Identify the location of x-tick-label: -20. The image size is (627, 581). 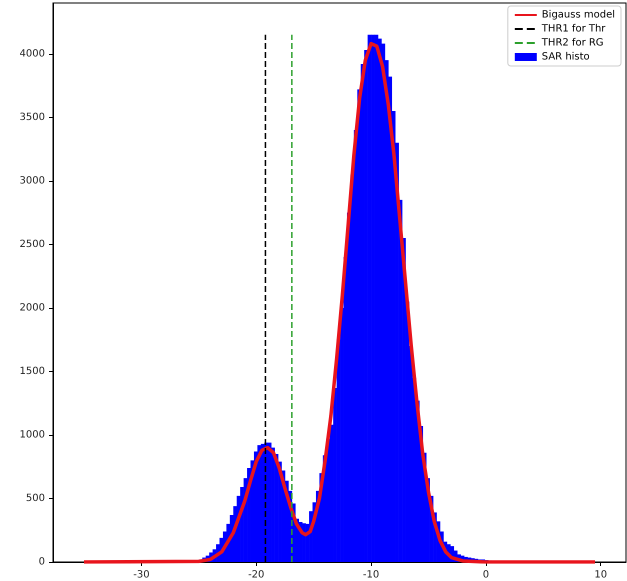
(256, 575).